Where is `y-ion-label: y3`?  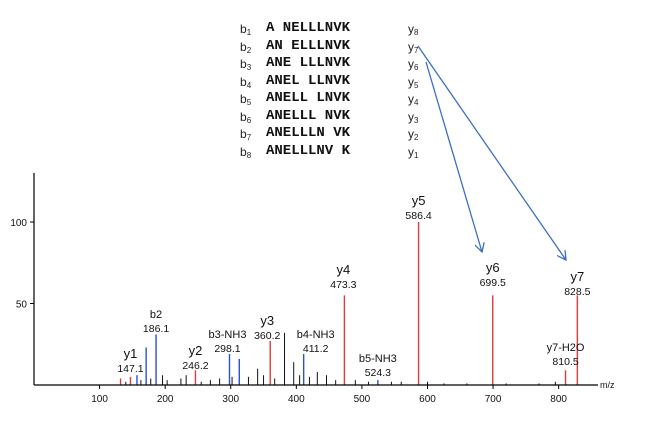 y-ion-label: y3 is located at coordinates (413, 117).